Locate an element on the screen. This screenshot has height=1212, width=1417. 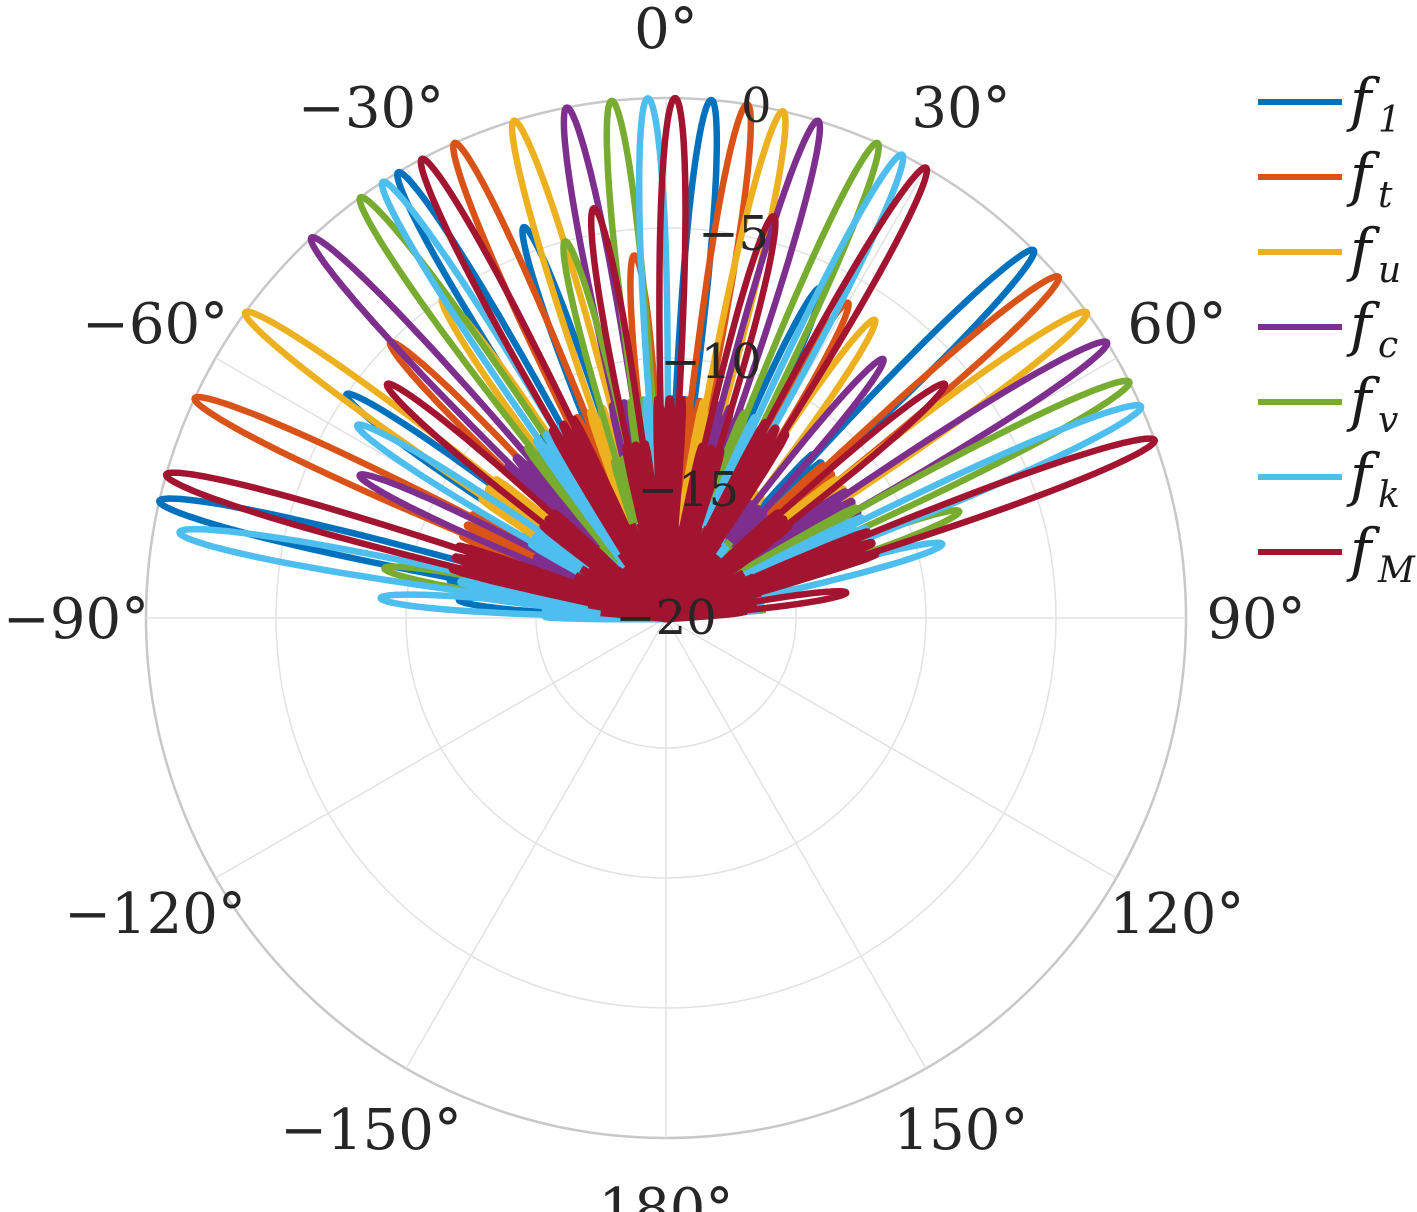
legend-label-subscript: v is located at coordinates (1388, 420).